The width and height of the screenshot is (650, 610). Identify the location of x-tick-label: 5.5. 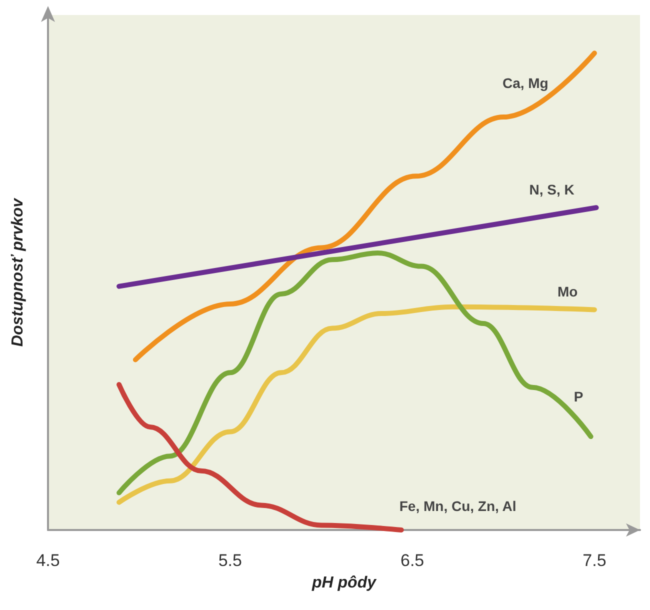
(230, 560).